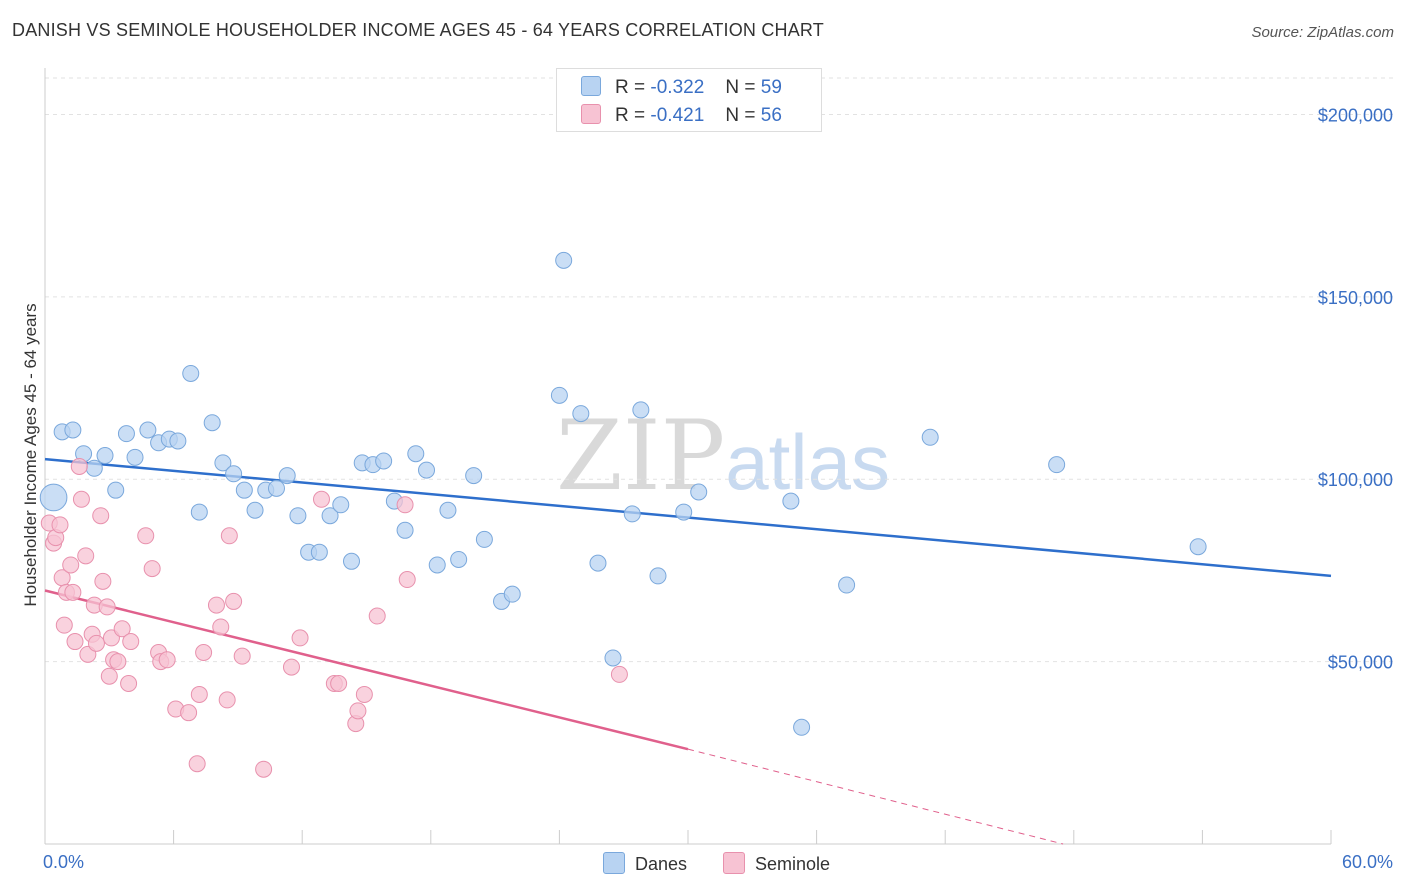 The height and width of the screenshot is (892, 1406). I want to click on danes-legend-label: Danes, so click(661, 864).